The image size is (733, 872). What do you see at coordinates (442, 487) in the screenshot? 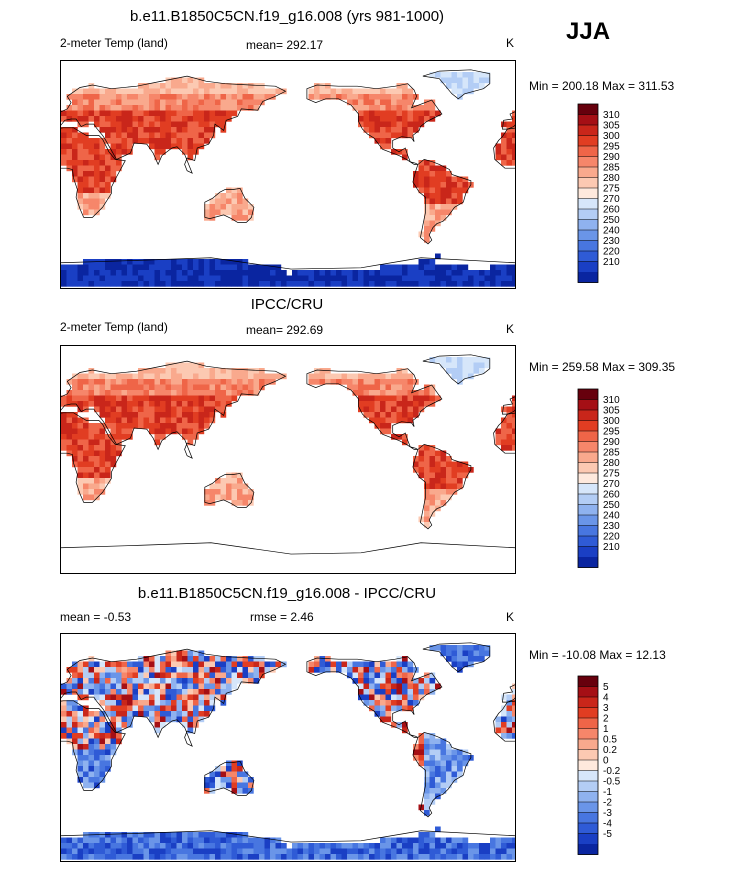
I see `coastline` at bounding box center [442, 487].